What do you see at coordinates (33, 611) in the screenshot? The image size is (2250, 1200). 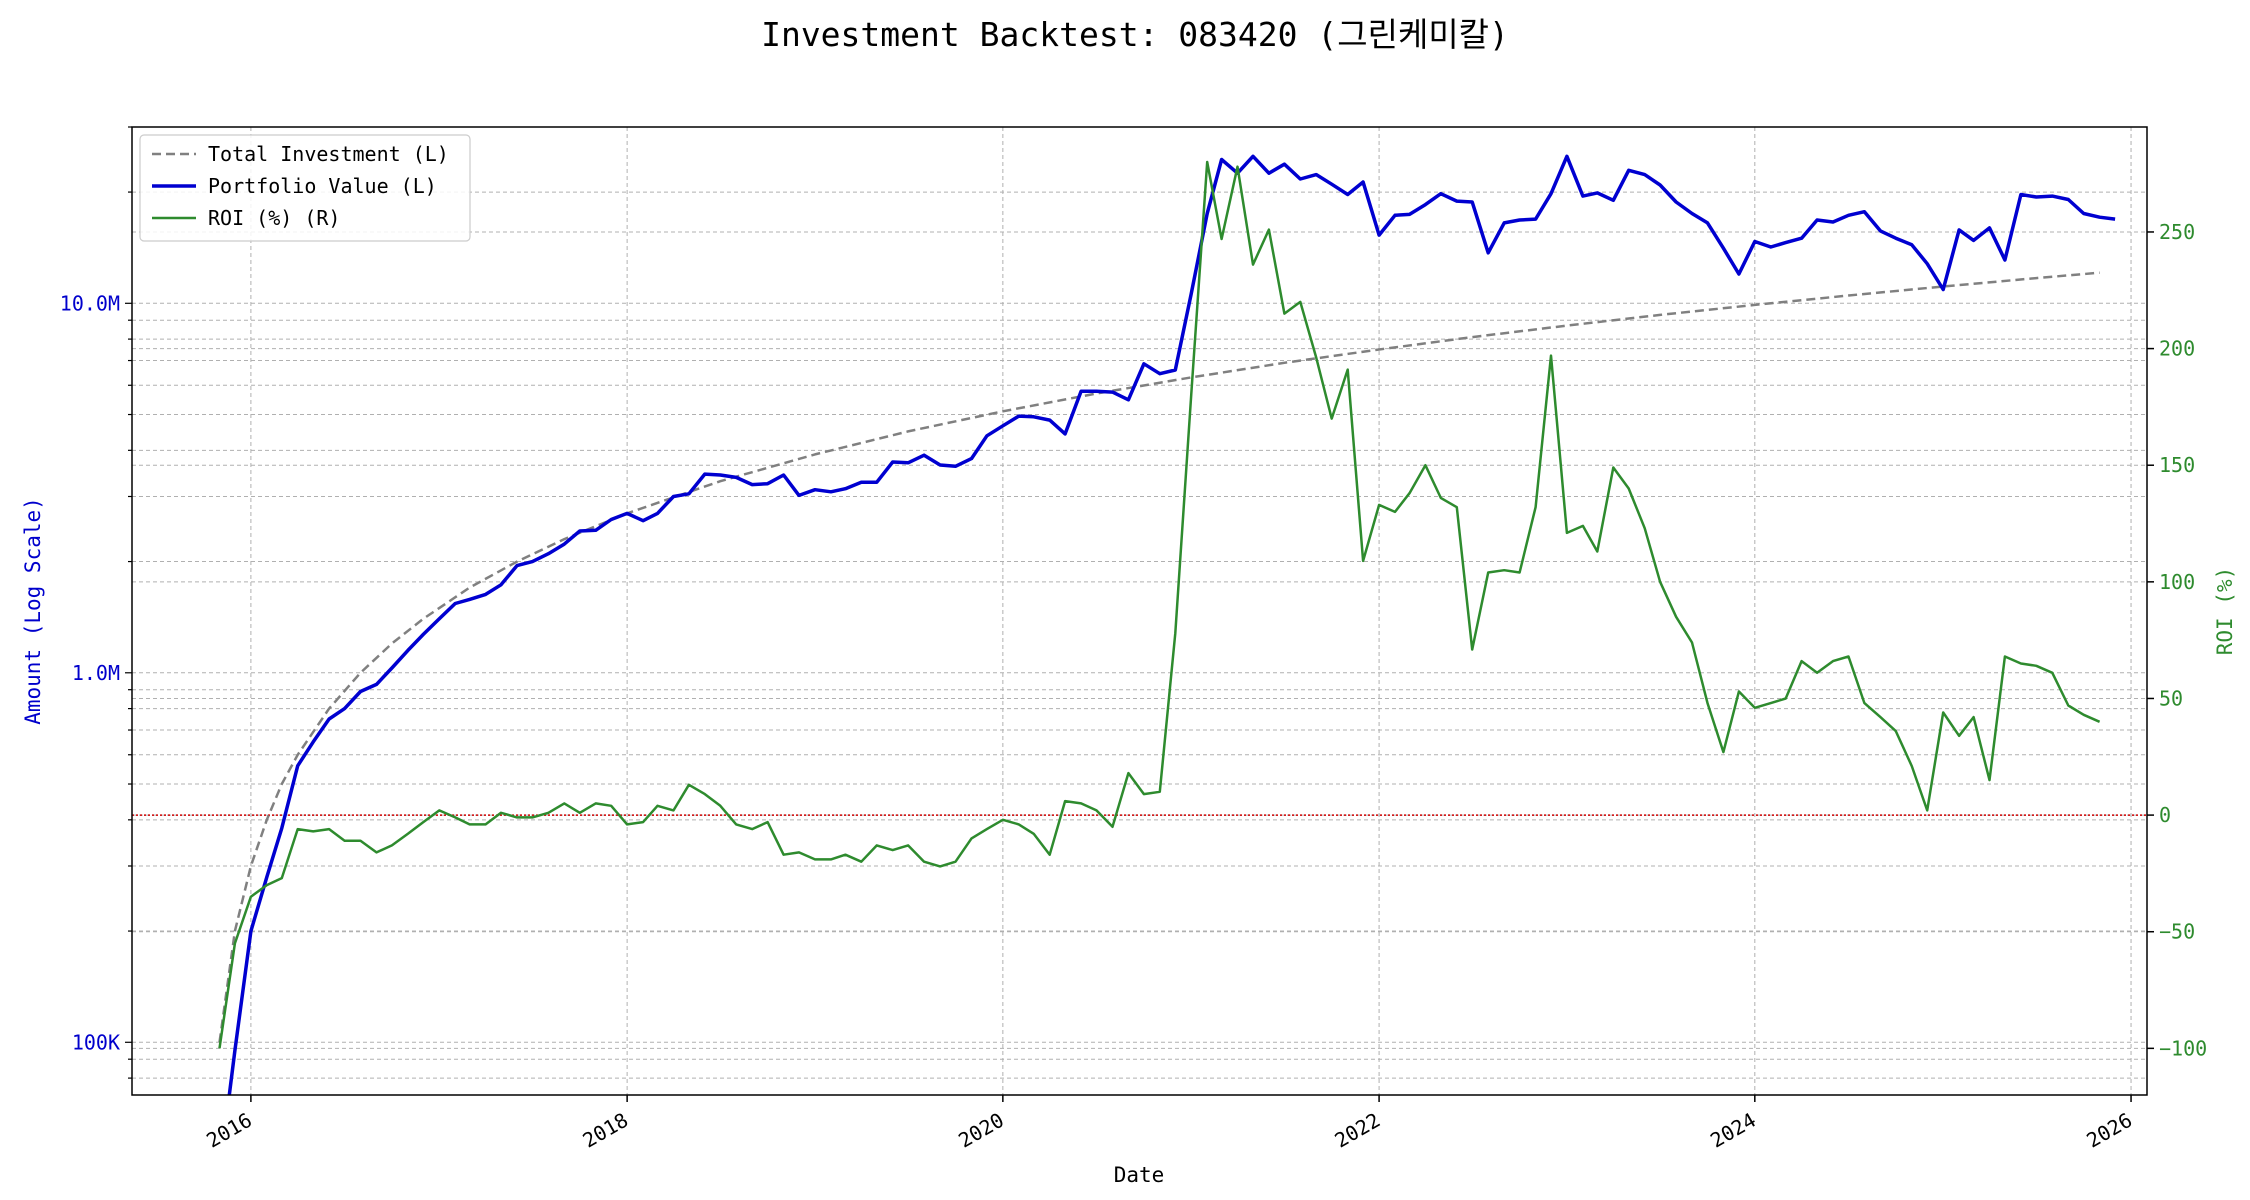 I see `left-axis-label: Amount (Log Scale)` at bounding box center [33, 611].